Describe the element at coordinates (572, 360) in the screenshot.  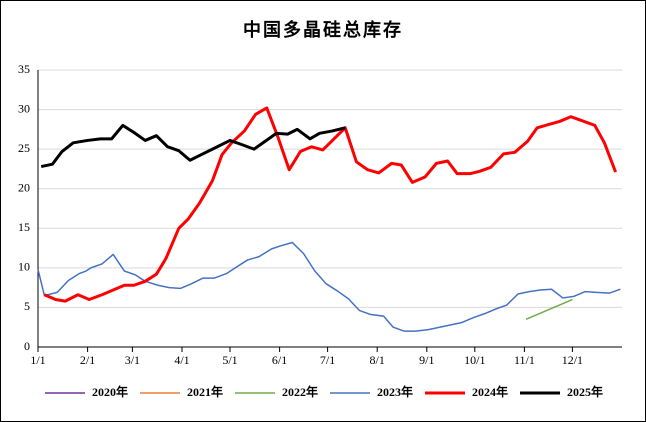
I see `x-tick-label: 12/1` at that location.